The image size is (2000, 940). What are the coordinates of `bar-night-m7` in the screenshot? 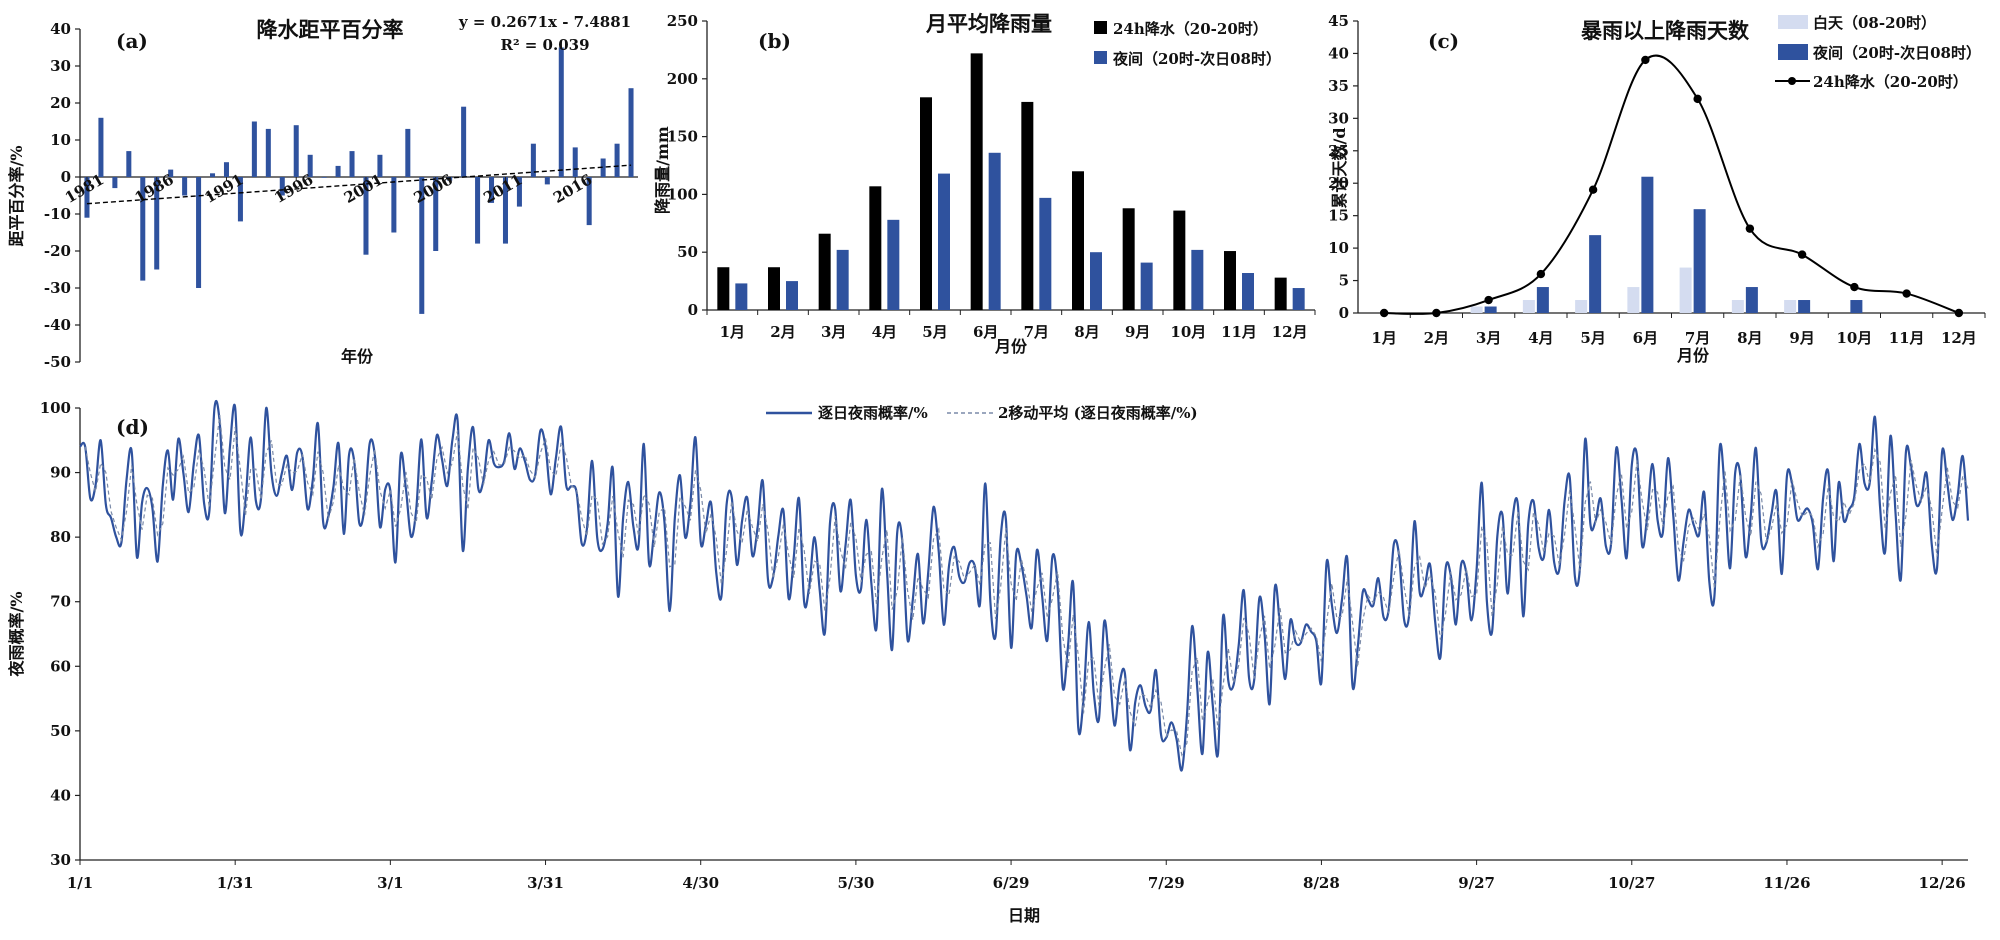 It's located at (1045, 253).